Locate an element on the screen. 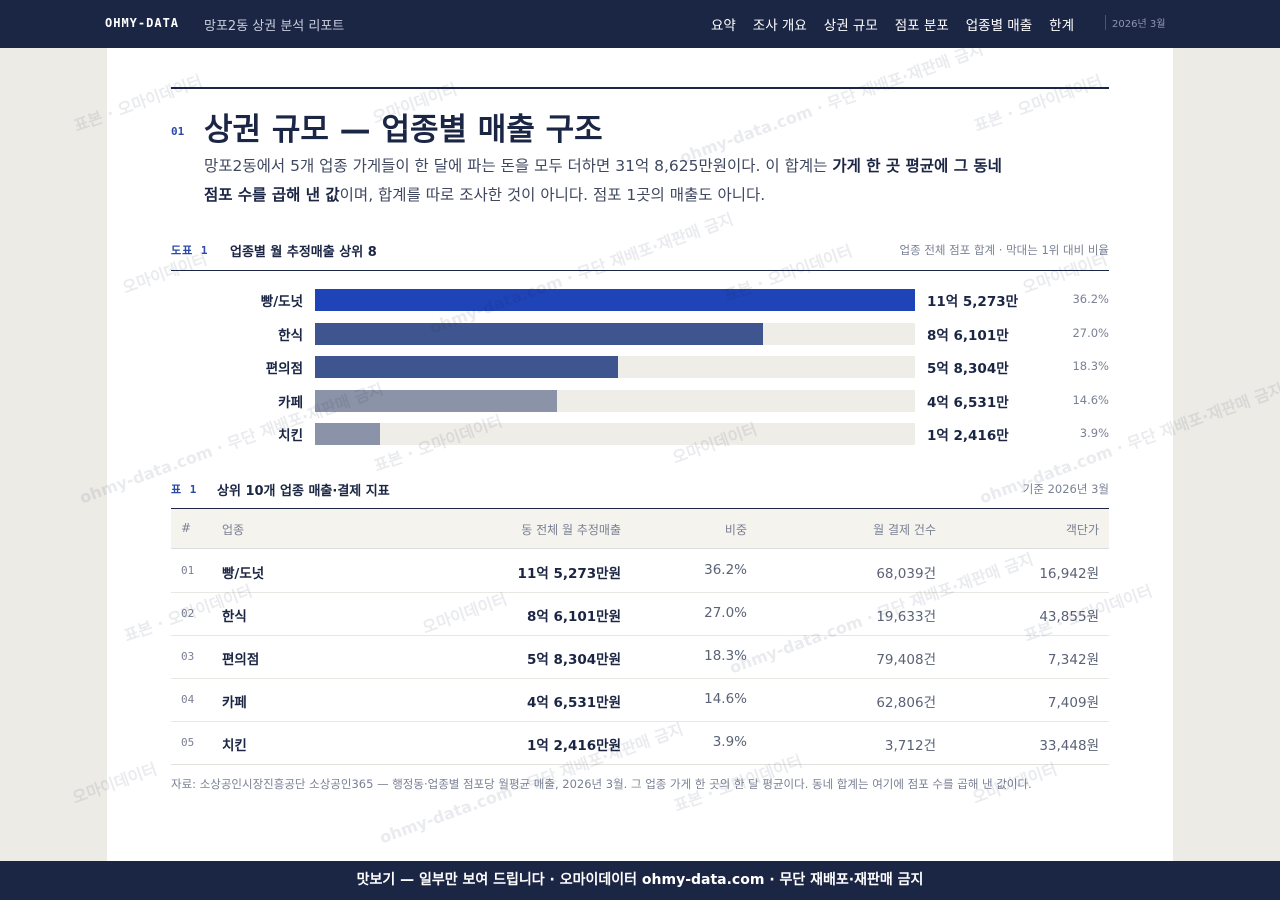 This screenshot has width=1280, height=900. column-header: 업종 is located at coordinates (233, 530).